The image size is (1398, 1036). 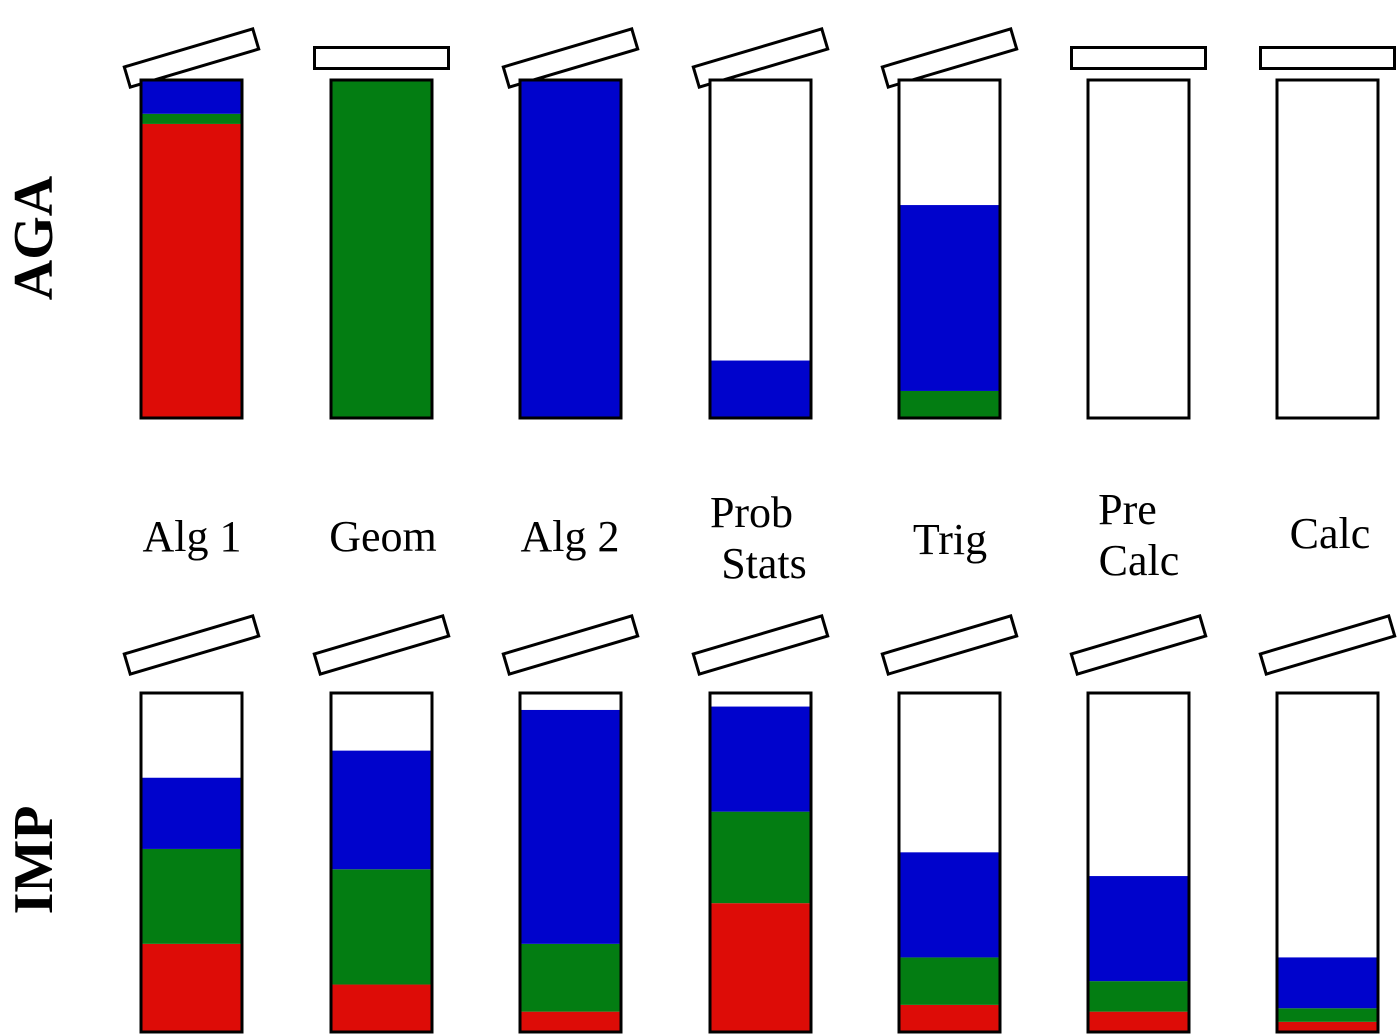 I want to click on vial-aga-geom, so click(x=381, y=233).